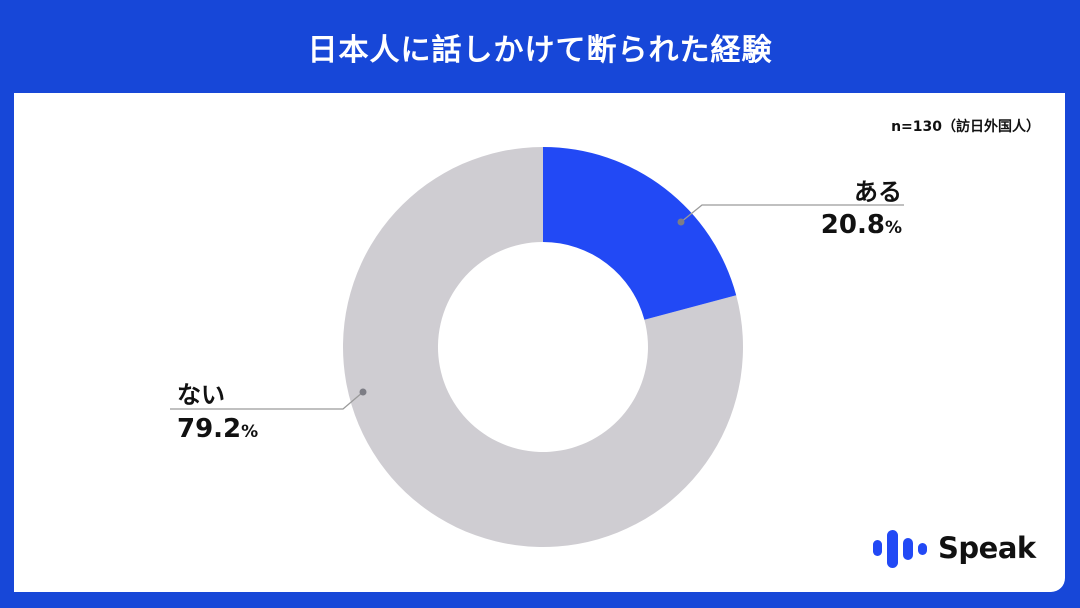 This screenshot has width=1080, height=608. I want to click on speak-logo-text: Speak, so click(987, 548).